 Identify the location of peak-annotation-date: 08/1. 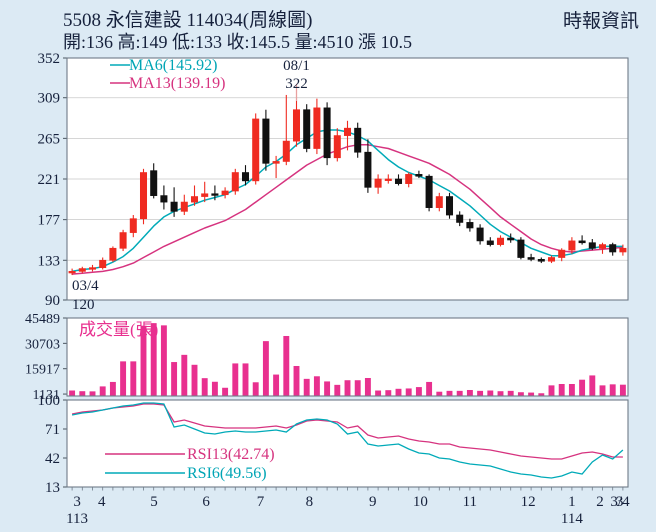
(296, 66).